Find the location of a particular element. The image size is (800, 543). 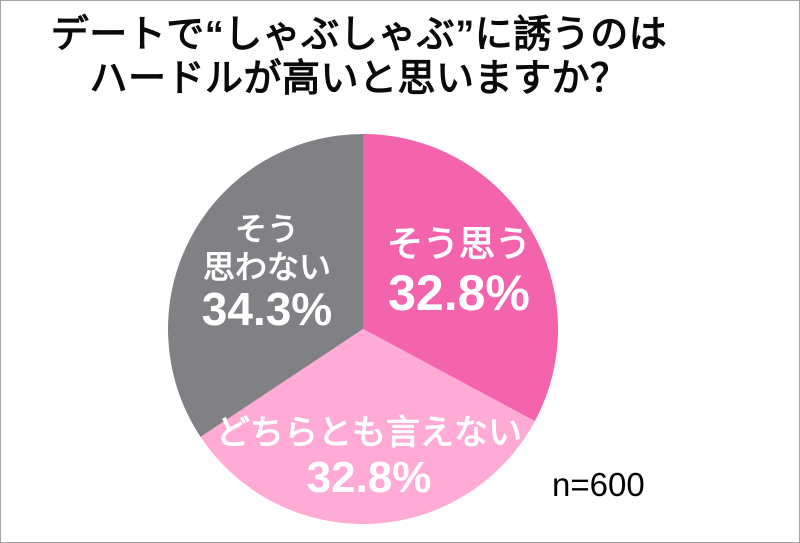

slice-label-neutral-percent: 32.8% is located at coordinates (369, 477).